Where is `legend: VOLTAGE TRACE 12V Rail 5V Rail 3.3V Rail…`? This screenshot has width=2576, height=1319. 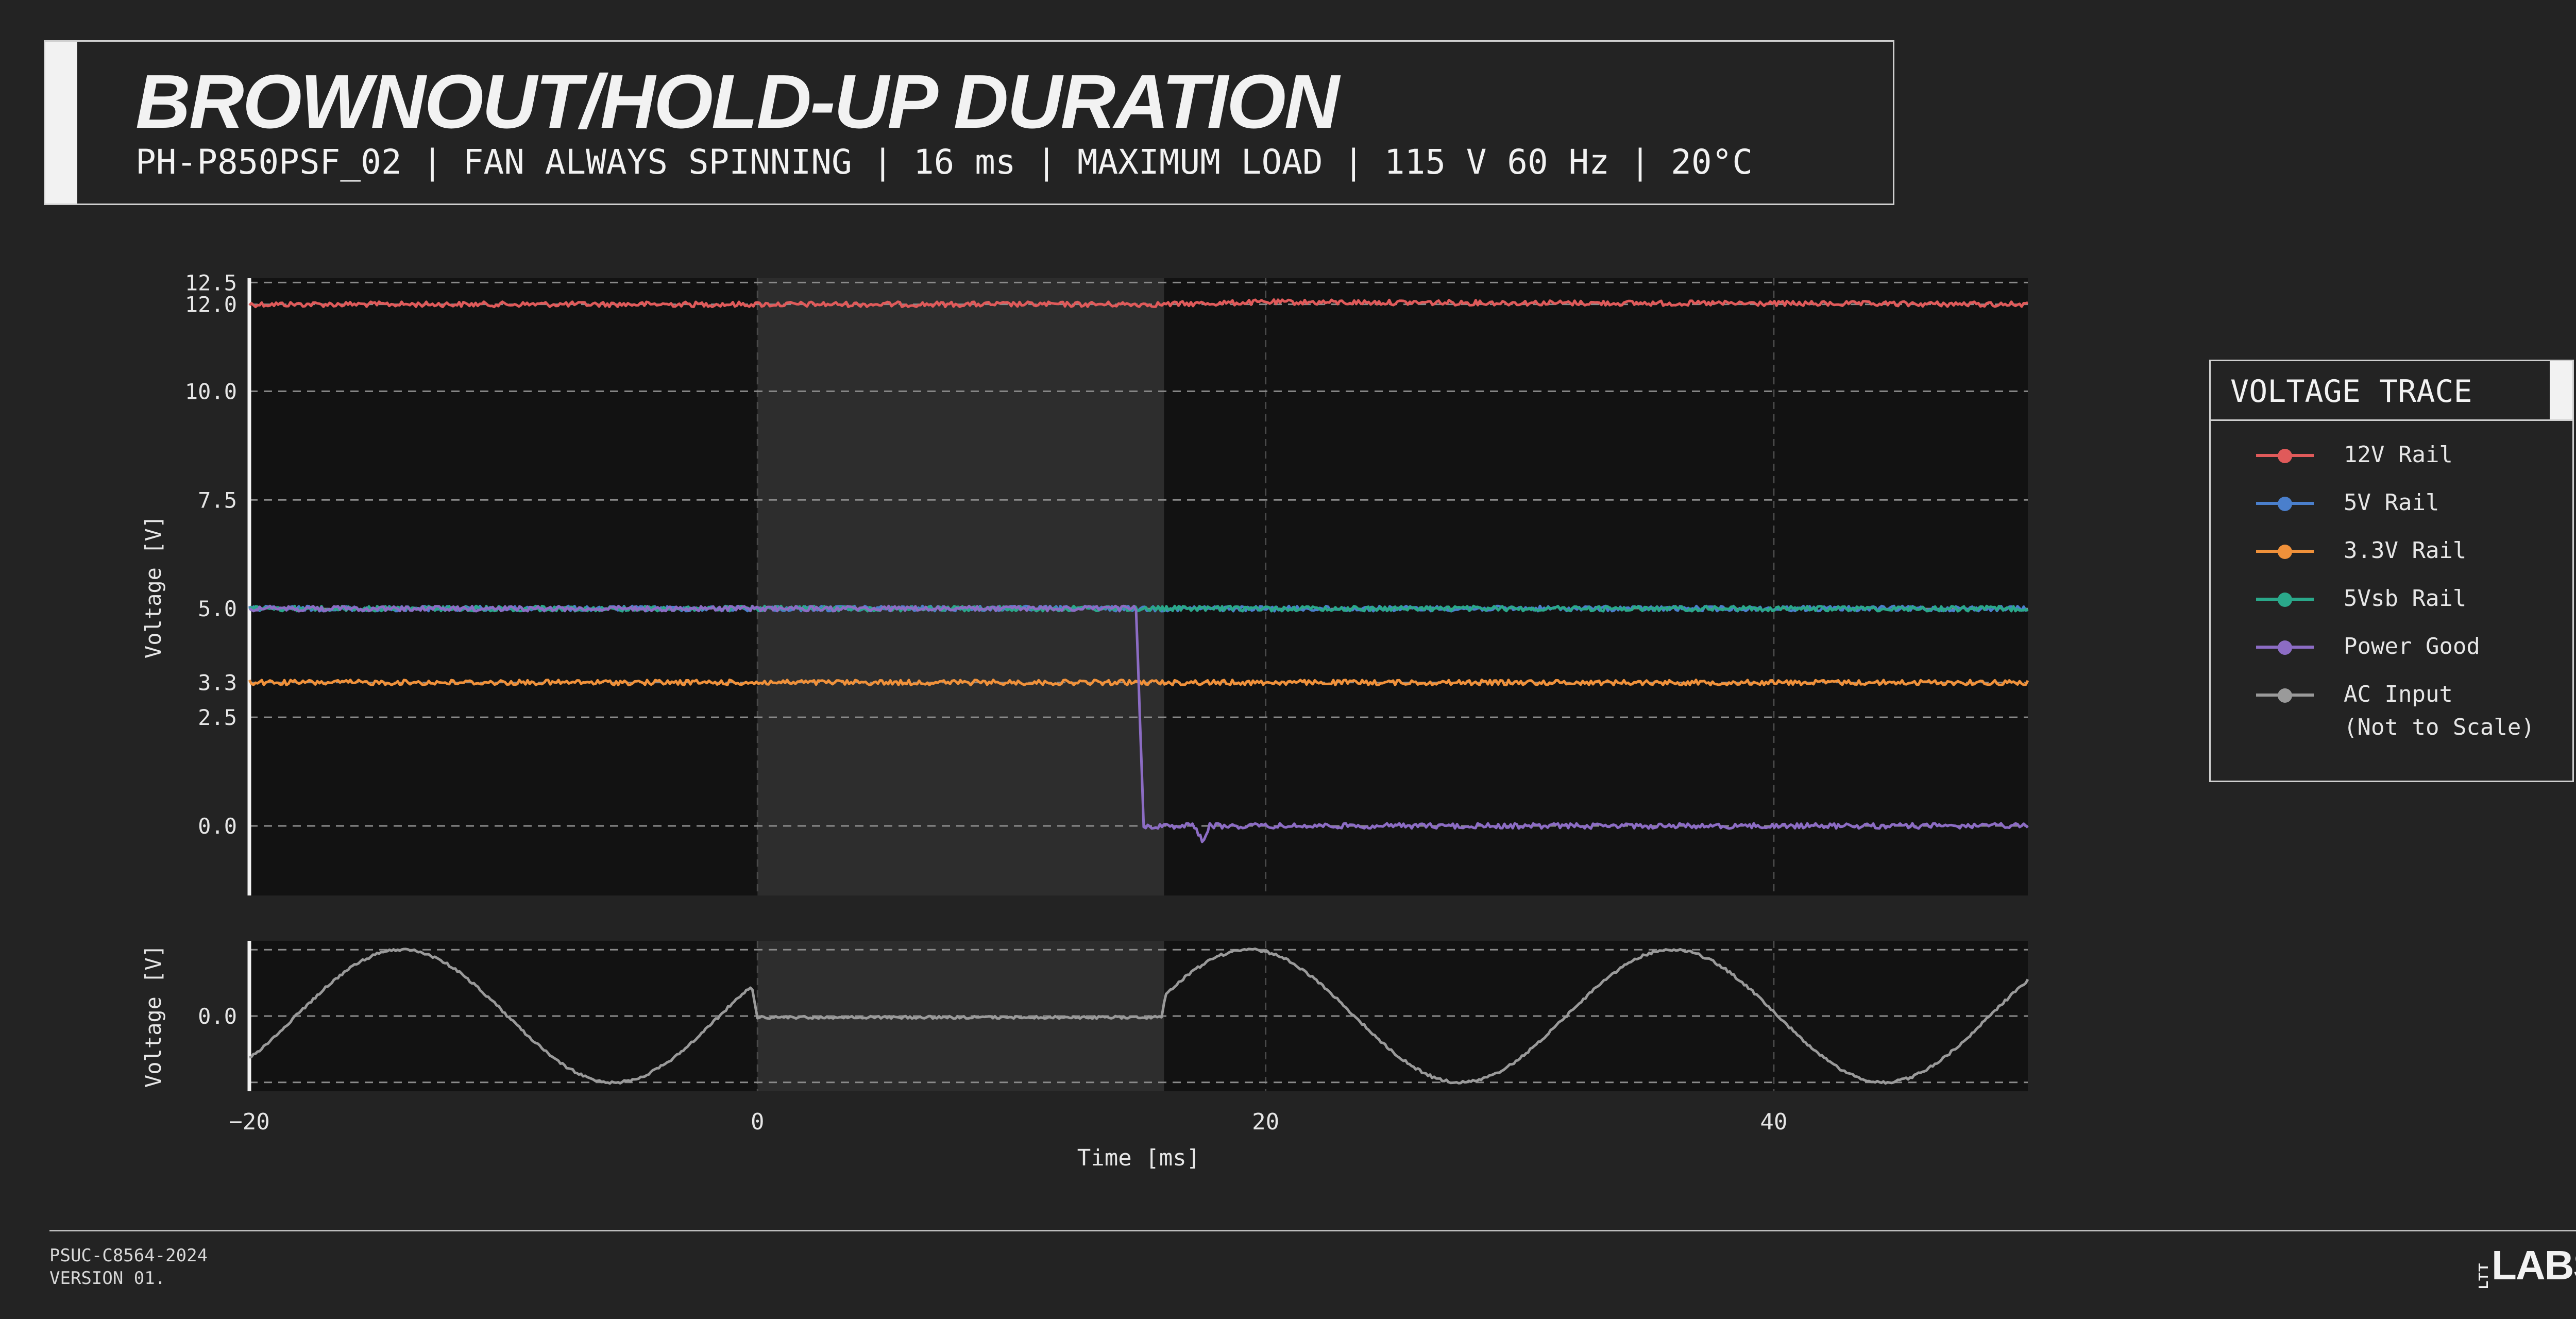
legend: VOLTAGE TRACE 12V Rail 5V Rail 3.3V Rail… is located at coordinates (2391, 571).